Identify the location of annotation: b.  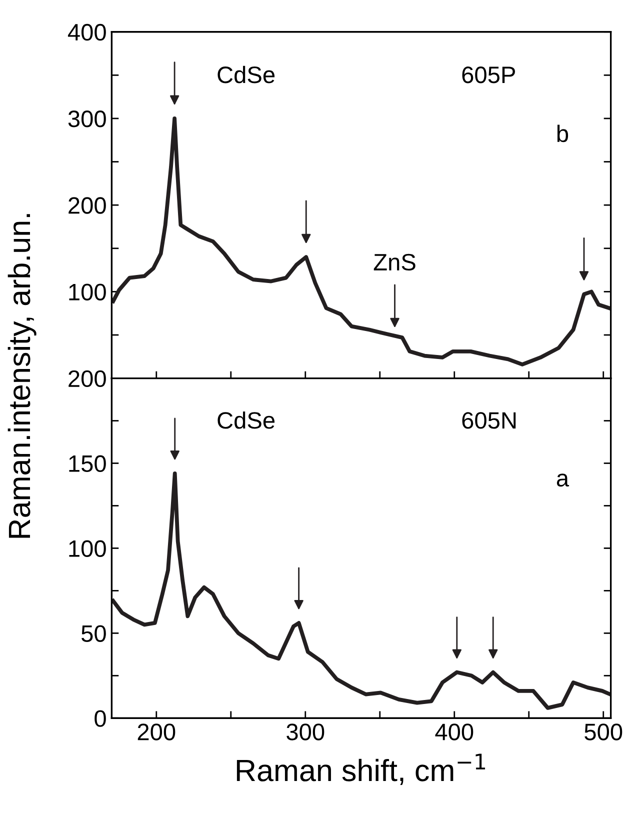
(562, 133).